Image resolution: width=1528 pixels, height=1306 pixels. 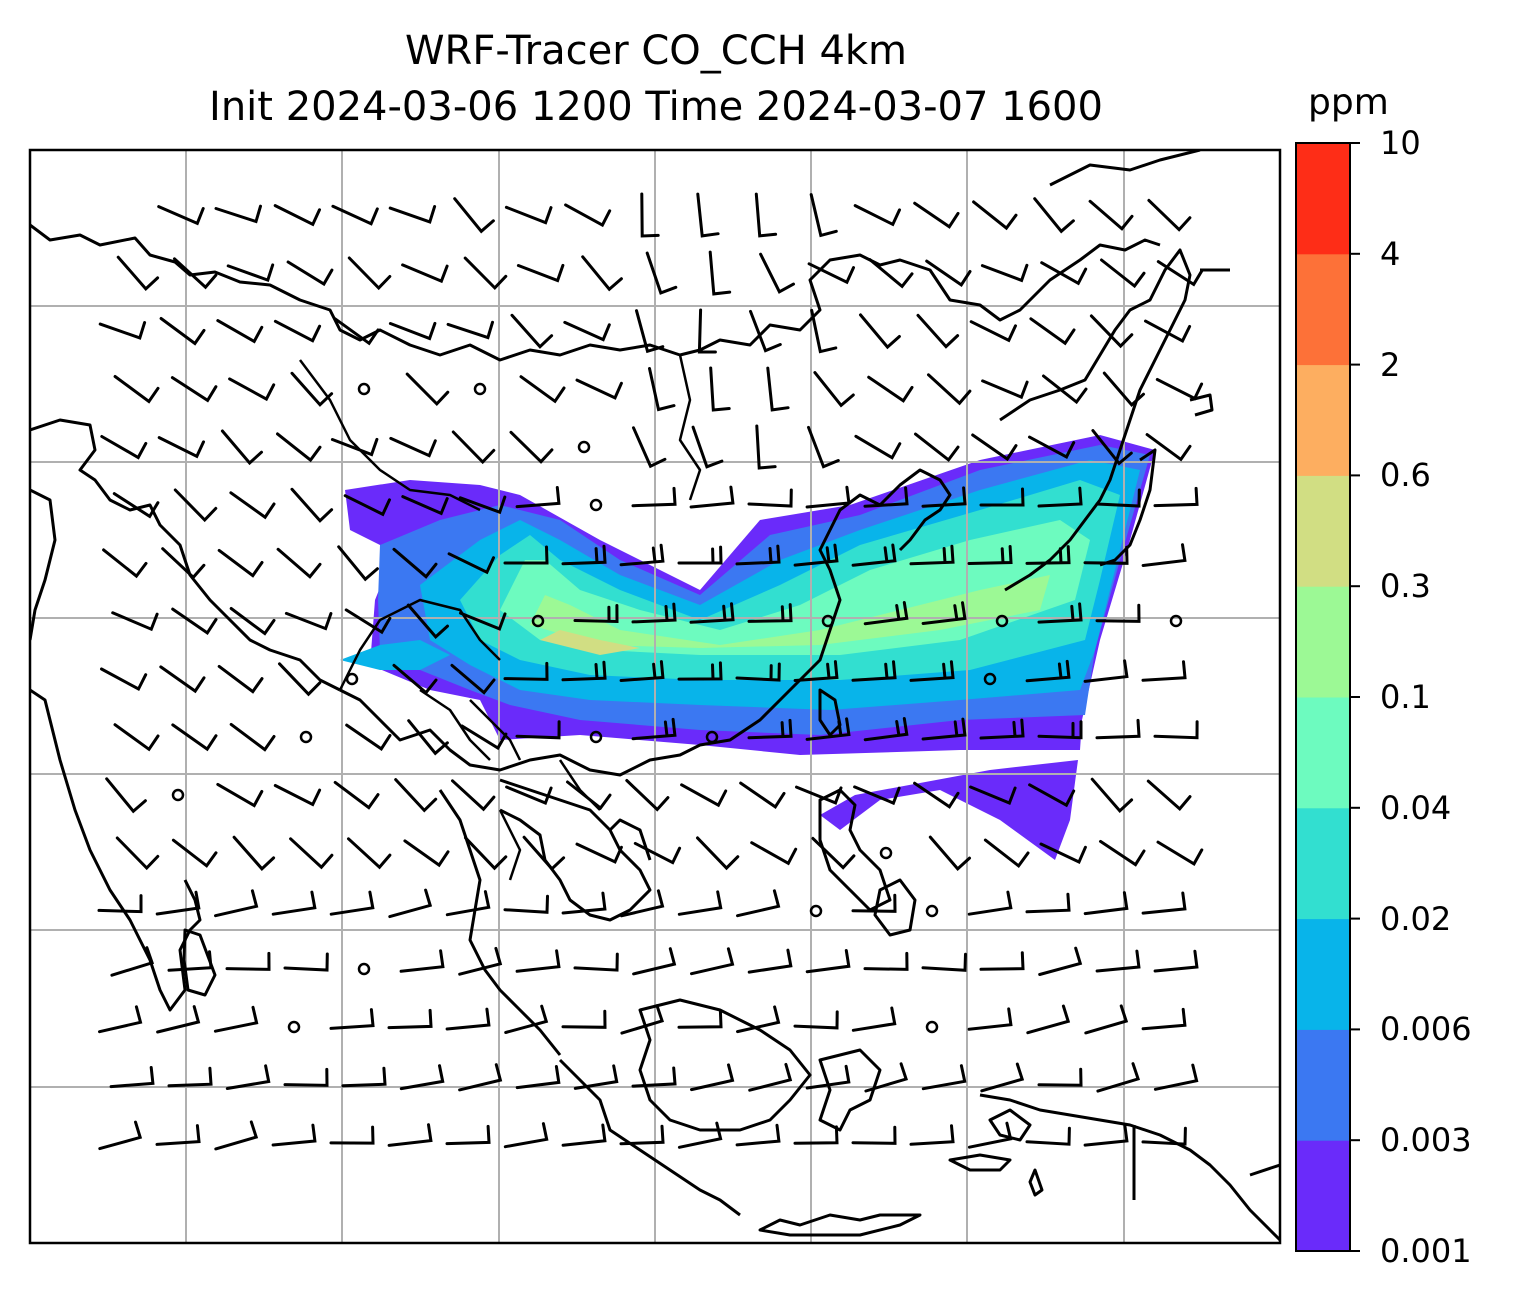 I want to click on map-title: WRF-Tracer CO_CCH 4km, so click(x=656, y=51).